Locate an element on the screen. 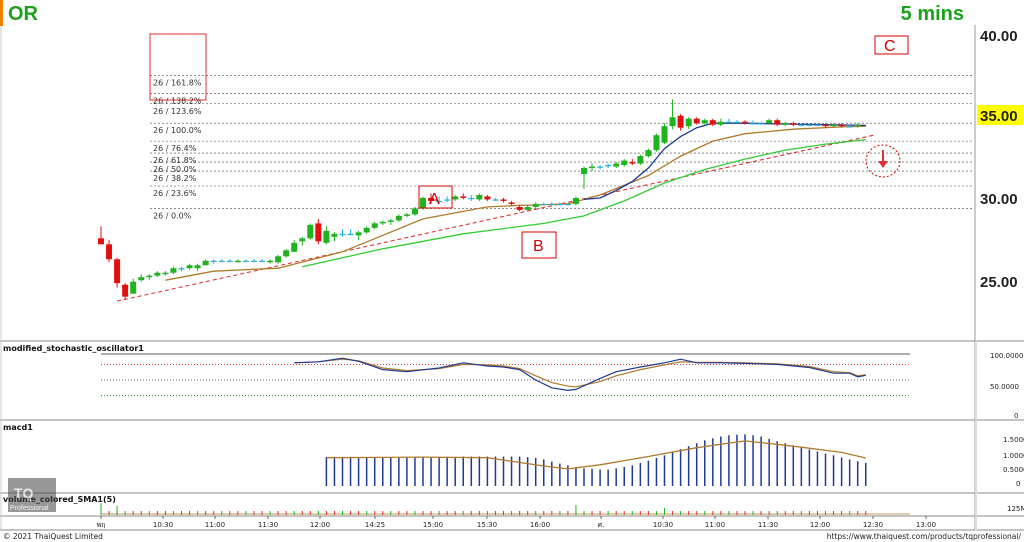 The image size is (1024, 542). fib-level-label: 26 / 50.0% is located at coordinates (175, 169).